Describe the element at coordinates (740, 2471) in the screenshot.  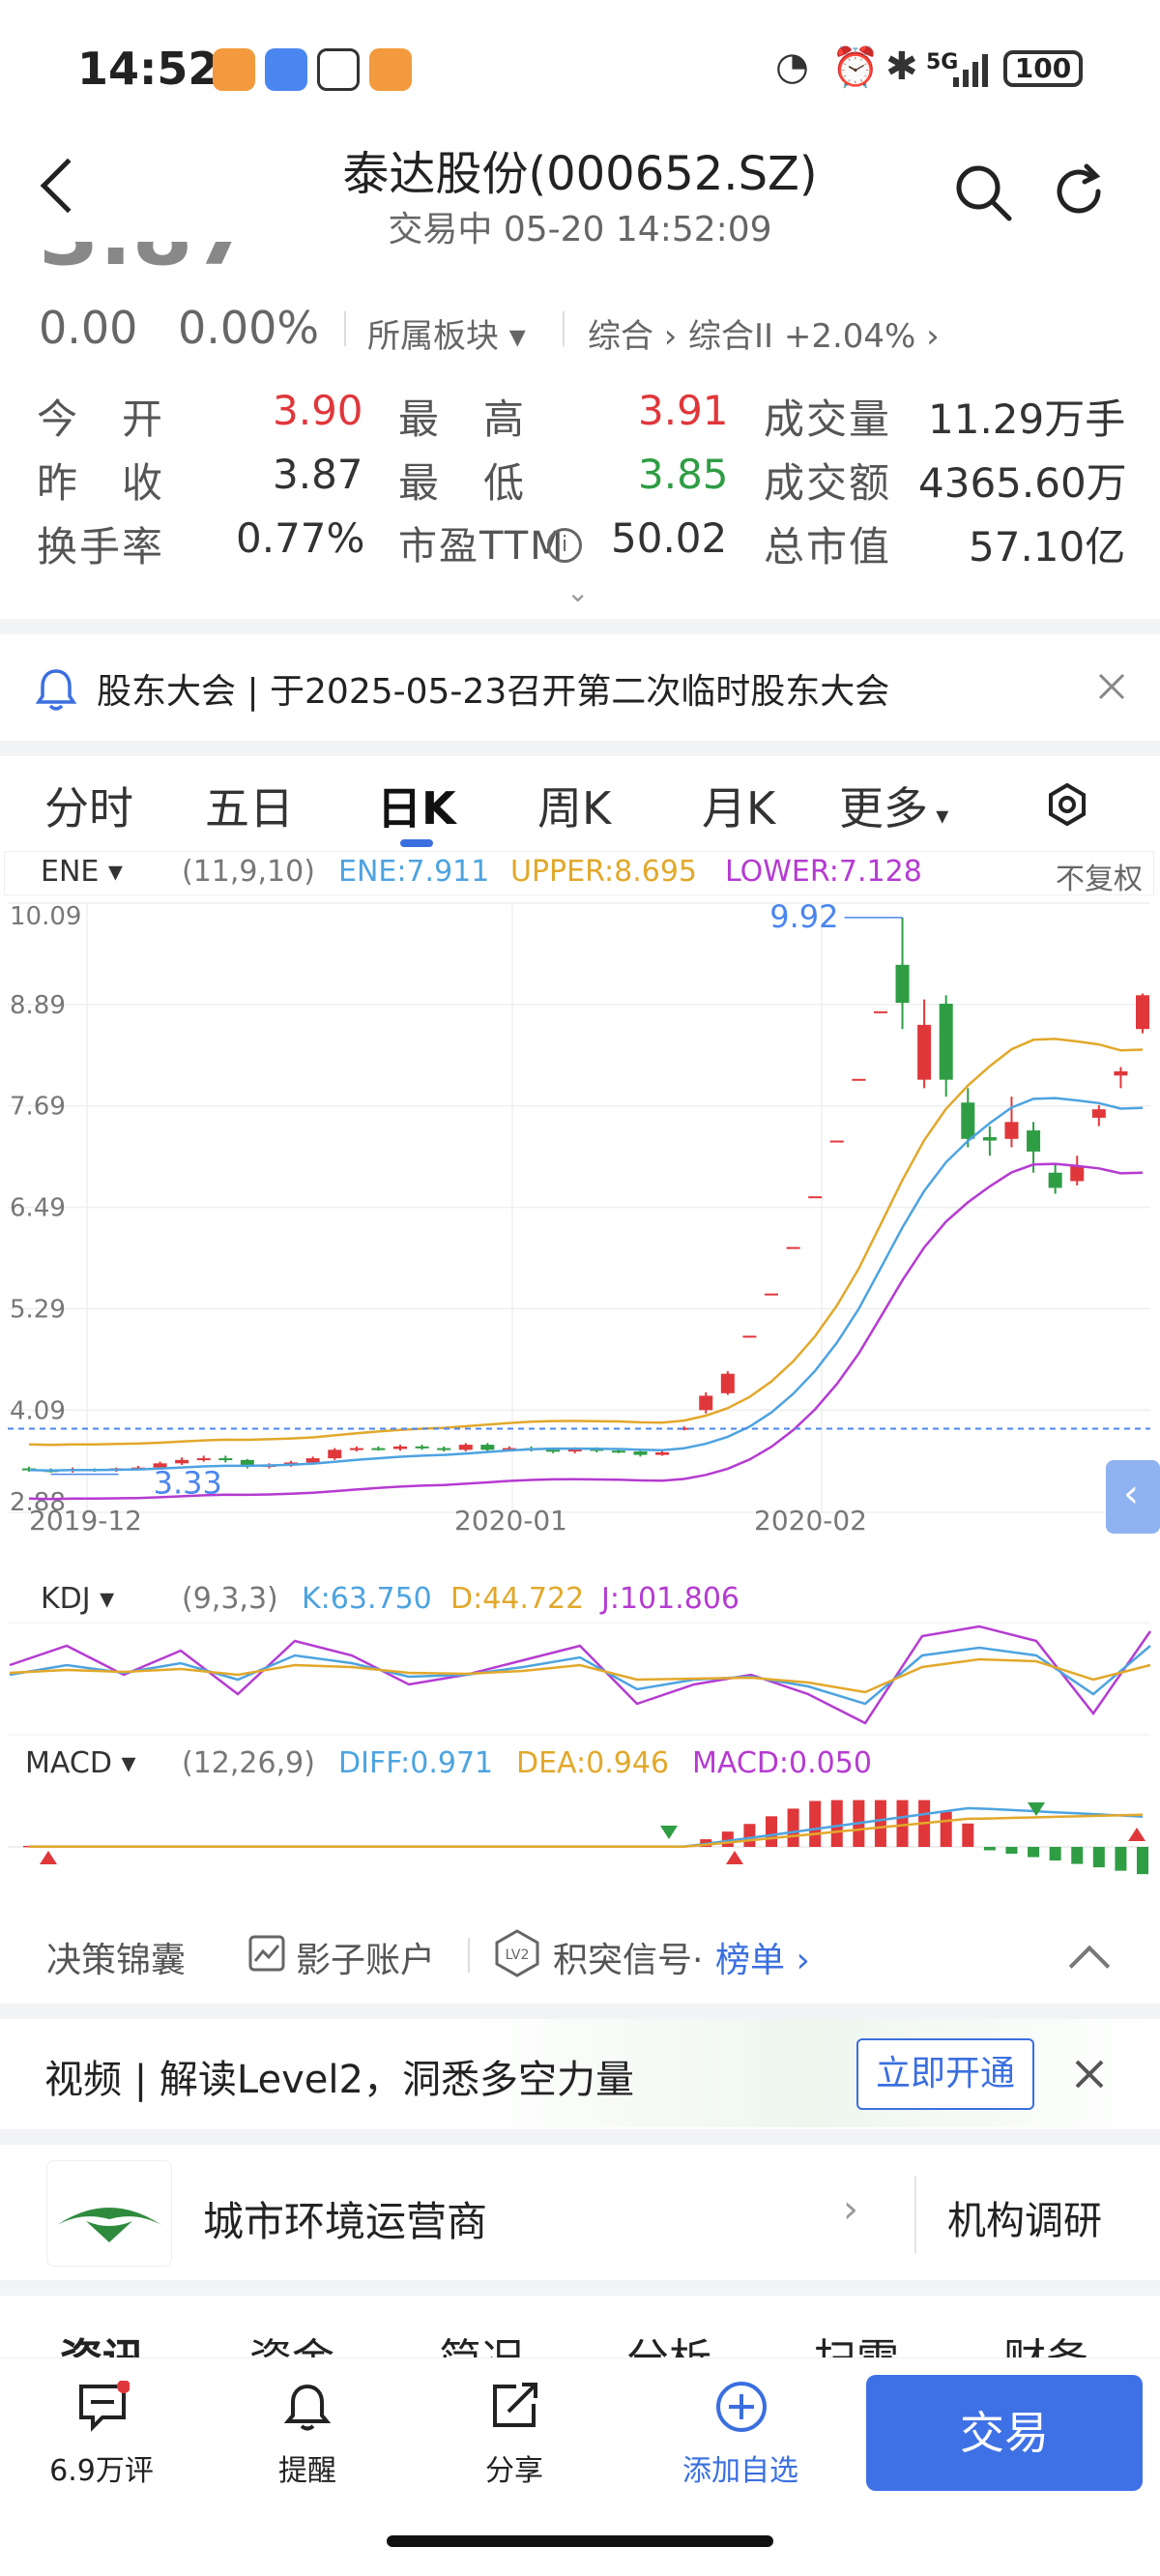
I see `add-watchlist-label: 添加自选` at that location.